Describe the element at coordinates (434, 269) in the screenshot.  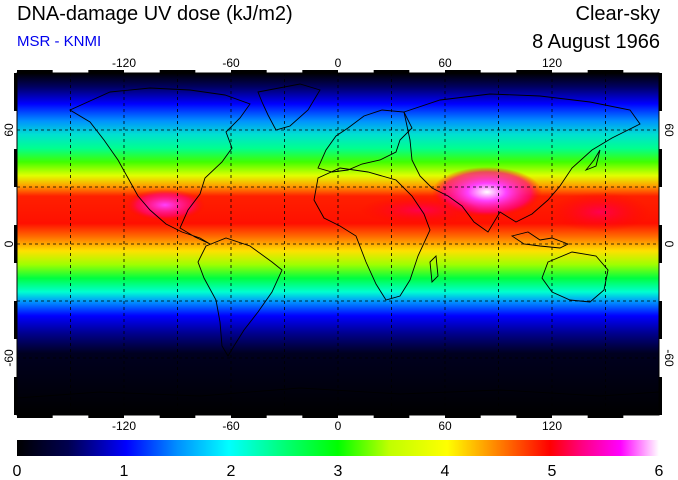
I see `madagascar-outline` at that location.